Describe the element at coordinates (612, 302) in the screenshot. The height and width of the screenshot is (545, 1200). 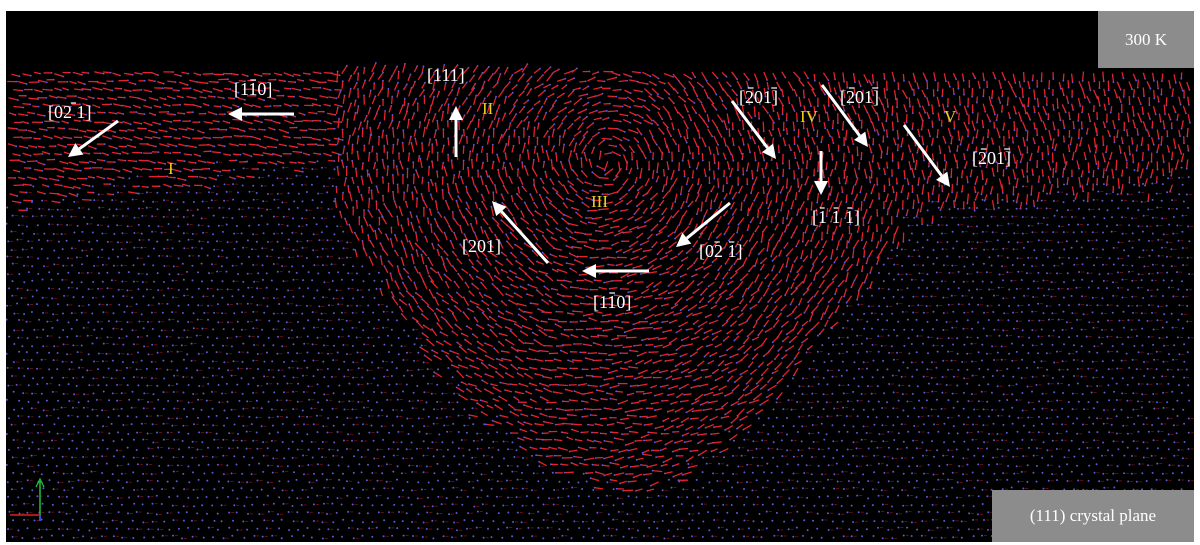
I see `direction-label-d10: [110]` at that location.